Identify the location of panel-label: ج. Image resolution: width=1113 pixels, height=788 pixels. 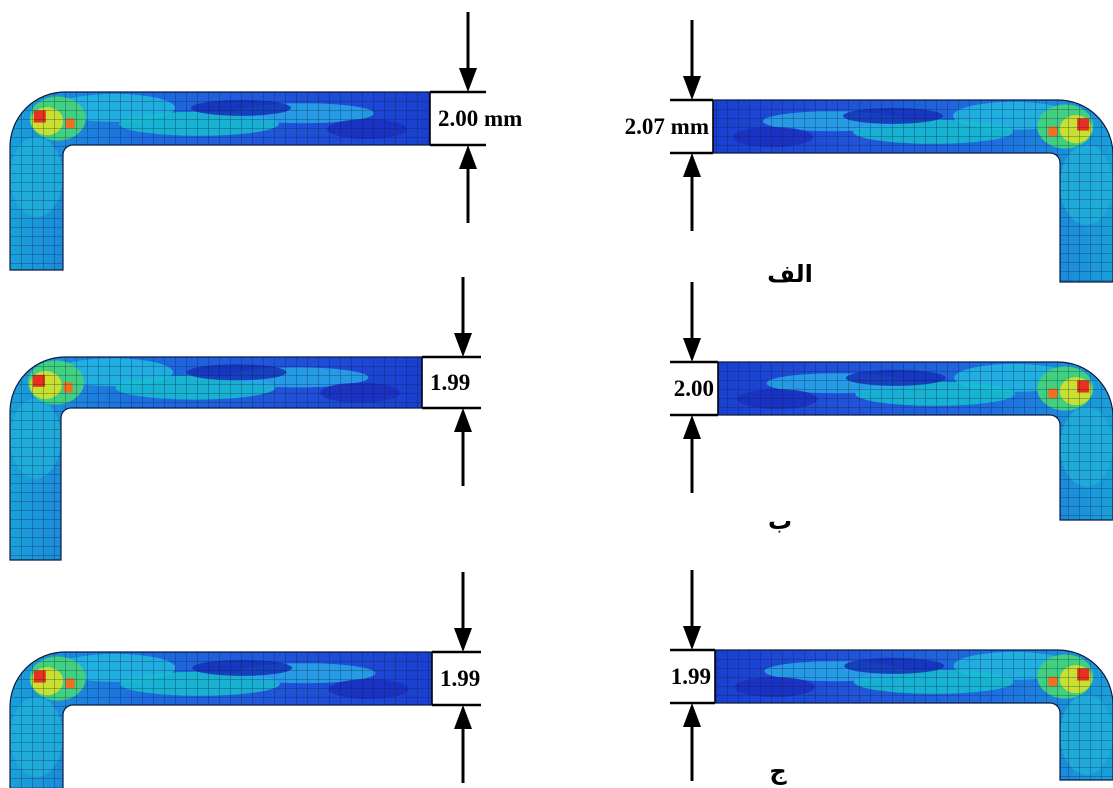
(778, 771).